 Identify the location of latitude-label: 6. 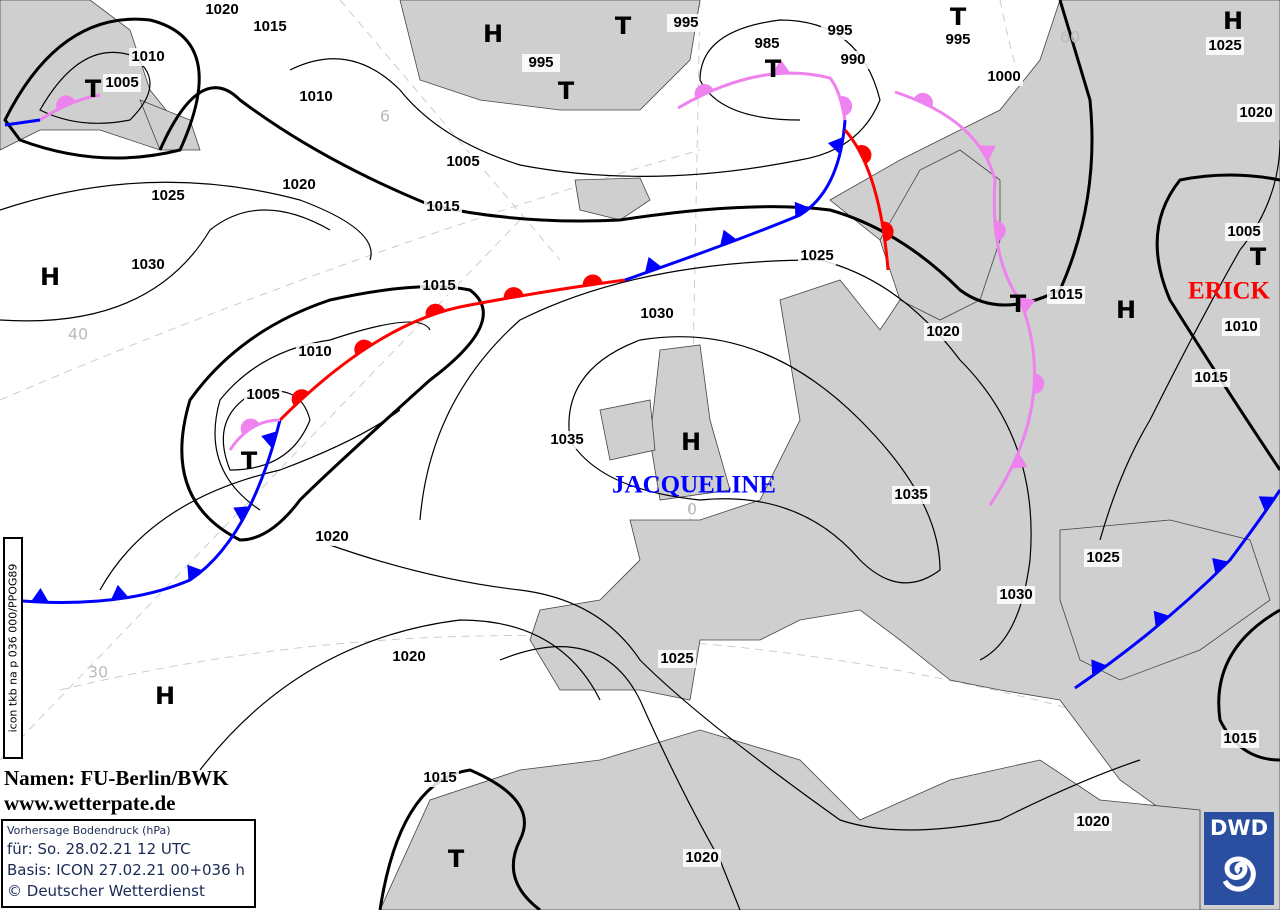
(385, 116).